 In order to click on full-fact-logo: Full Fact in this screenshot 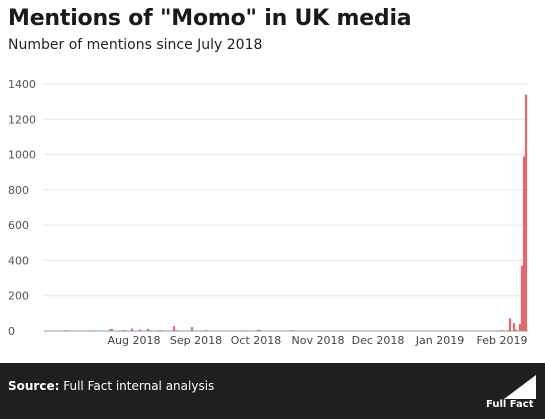, I will do `click(512, 395)`.